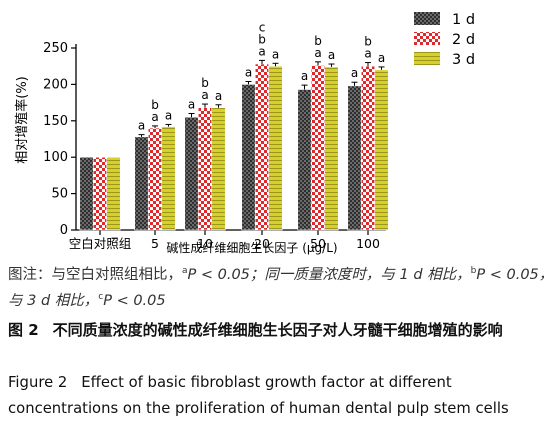  What do you see at coordinates (368, 243) in the screenshot?
I see `x-tick-label: 100` at bounding box center [368, 243].